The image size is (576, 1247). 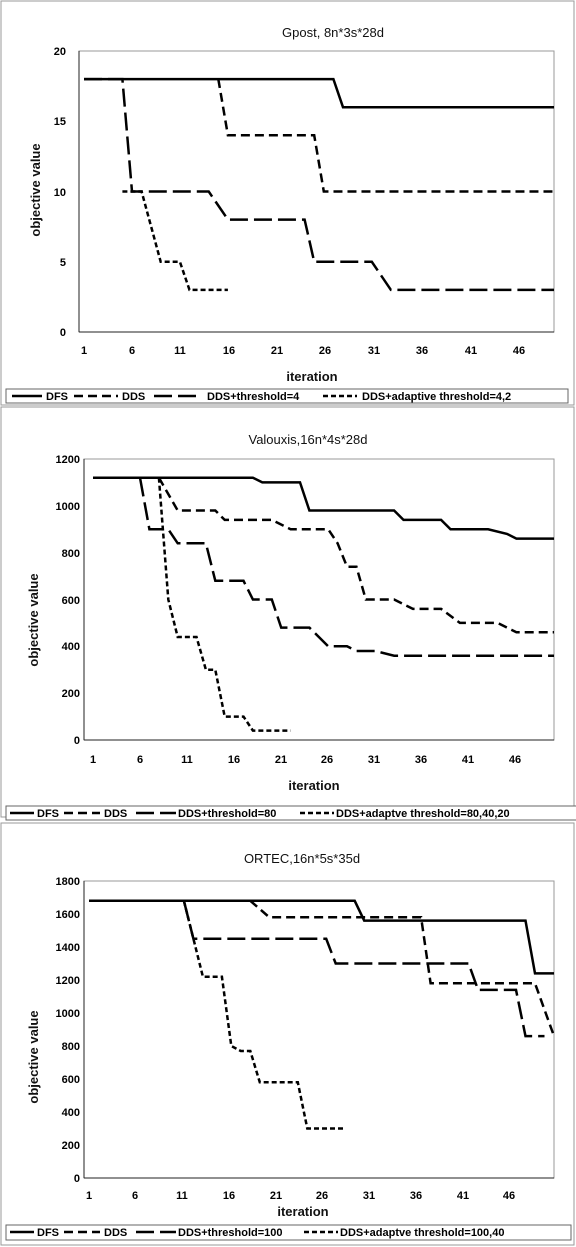 I want to click on y-tick-labels: 0 200 400 600 800 1000 1200, so click(x=68, y=600).